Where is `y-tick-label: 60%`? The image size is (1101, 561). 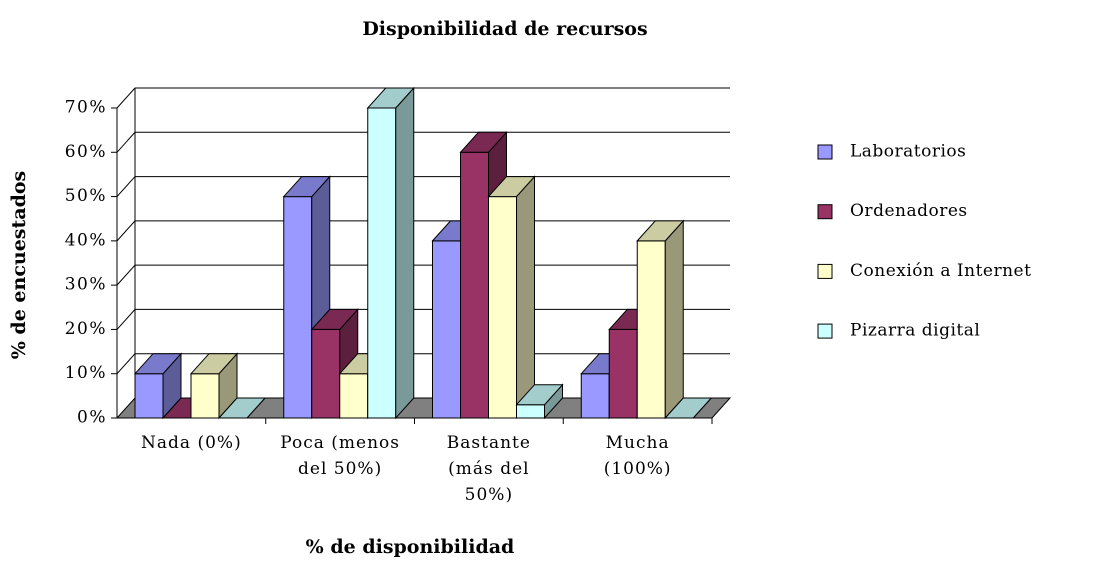 y-tick-label: 60% is located at coordinates (86, 152).